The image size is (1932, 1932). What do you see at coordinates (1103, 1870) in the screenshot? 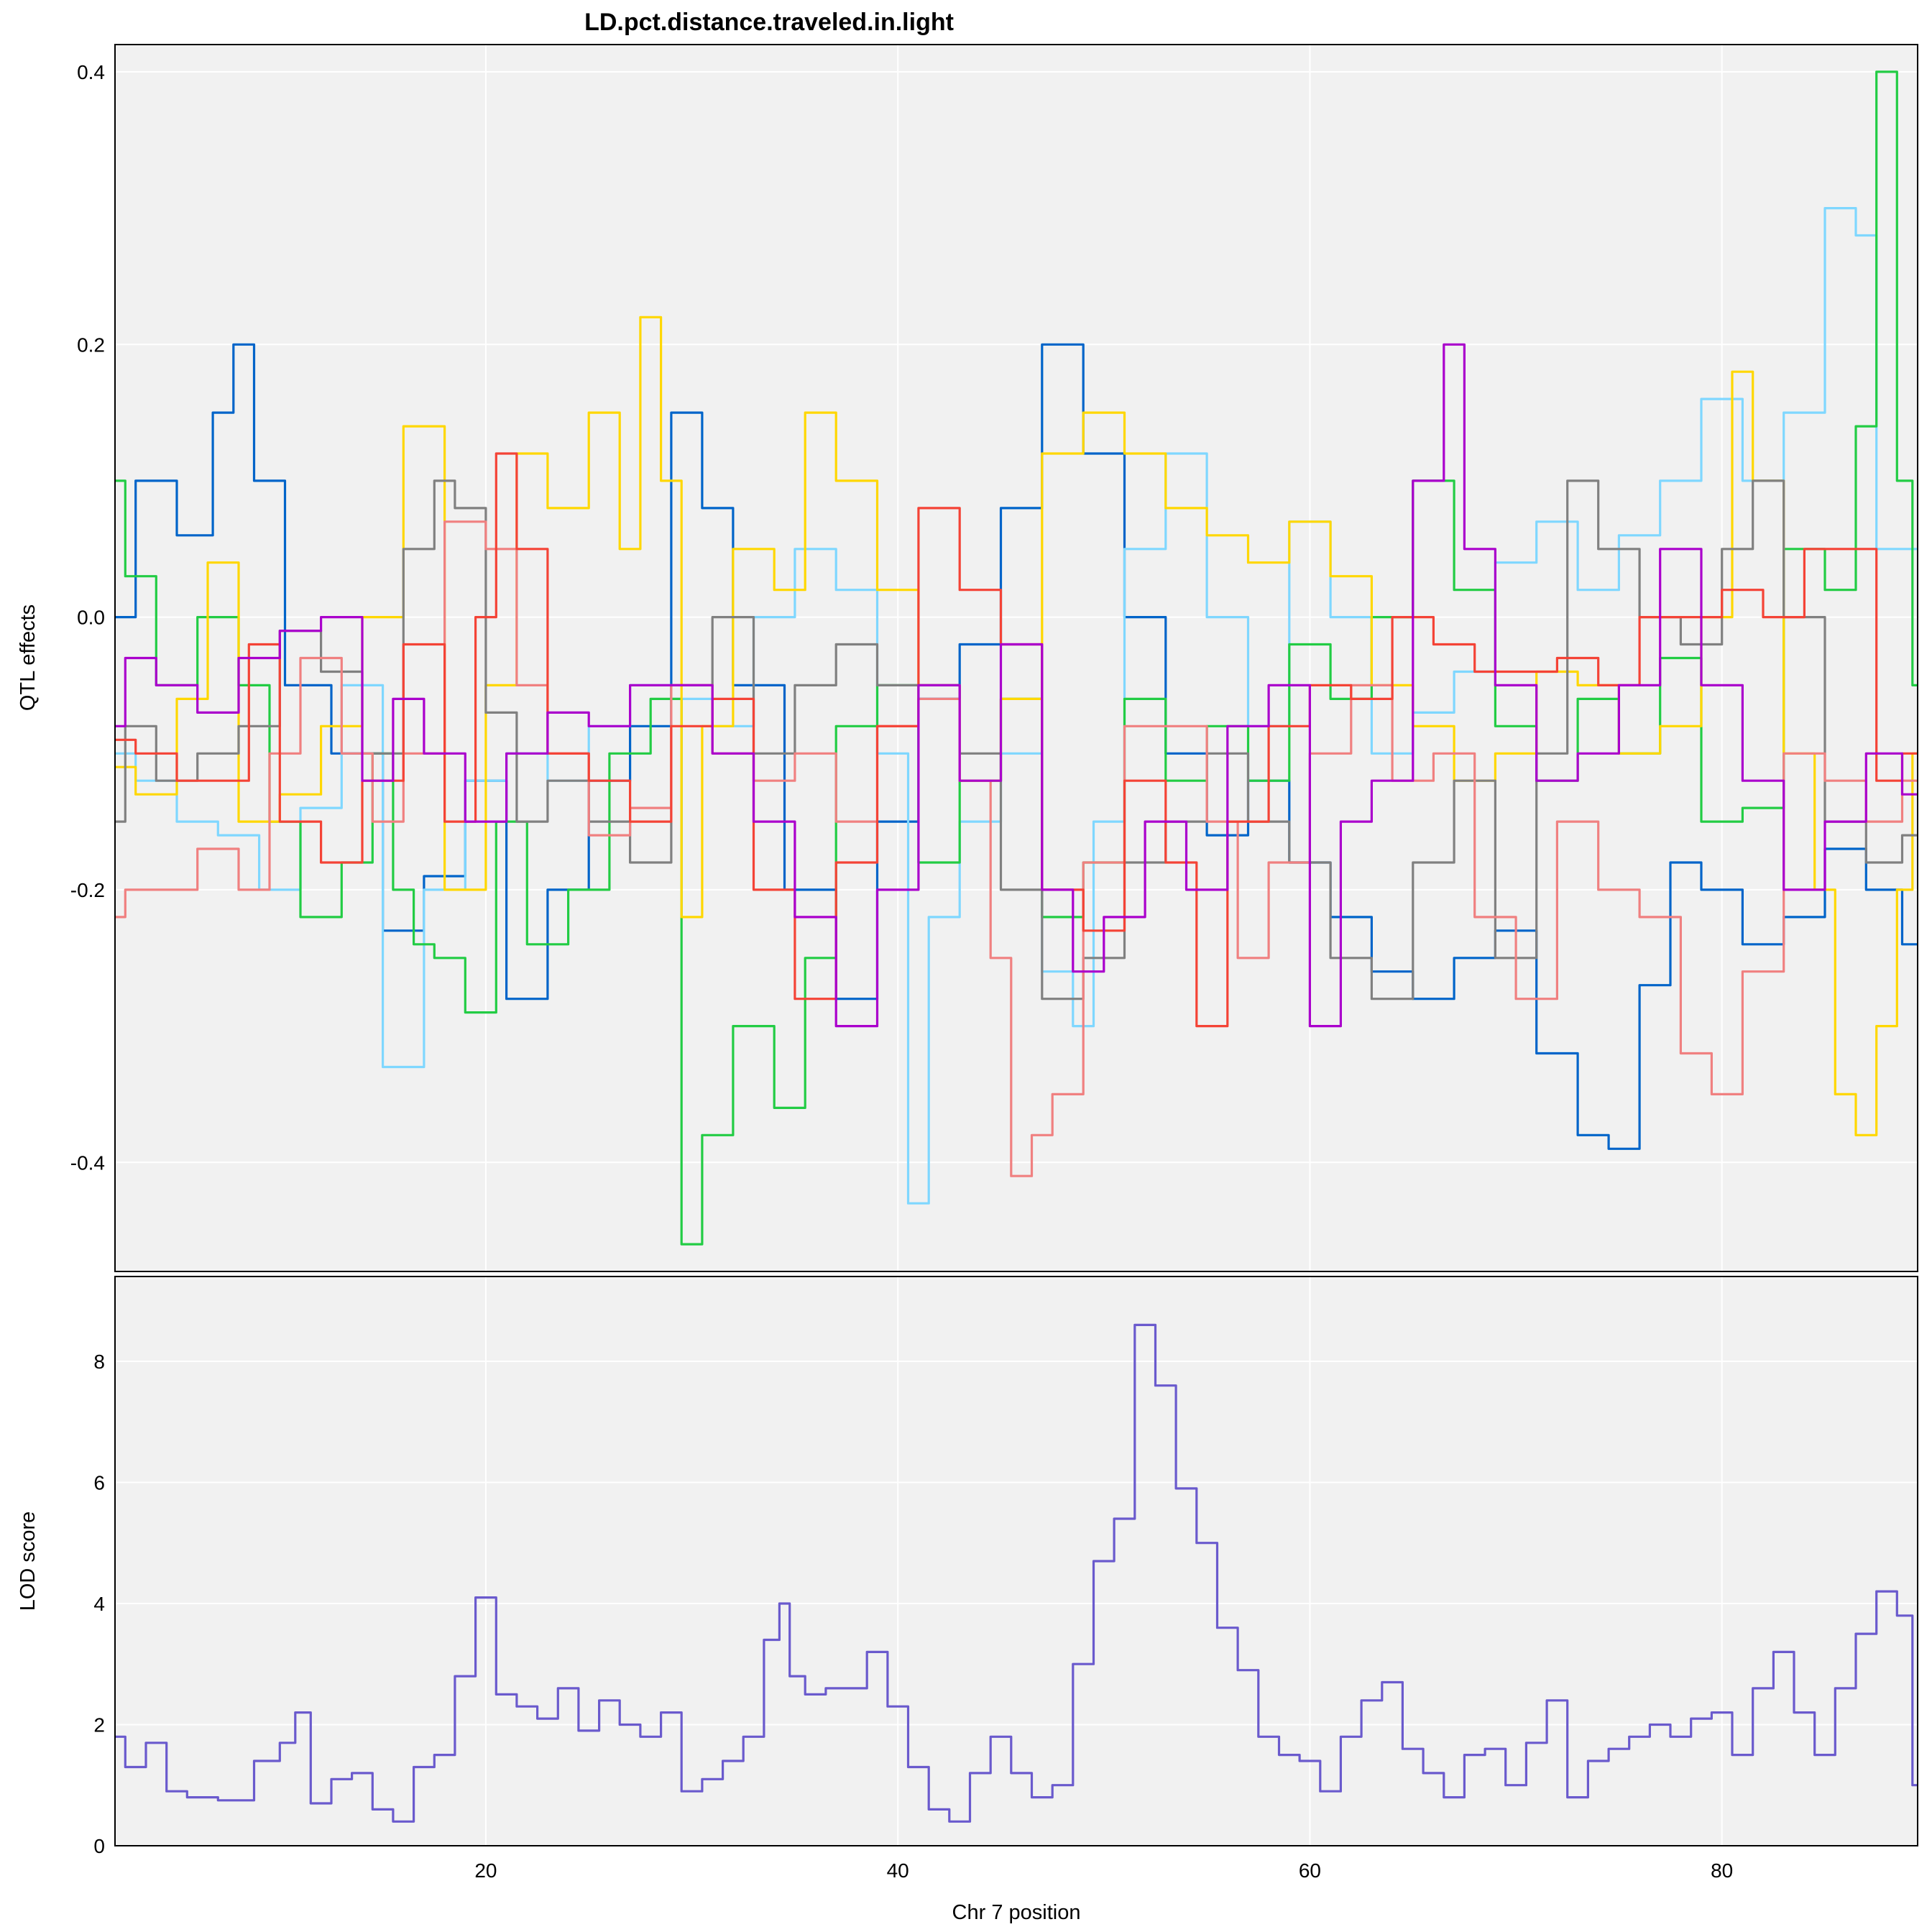
I see `x-tick-labels: 20 40 60 80` at bounding box center [1103, 1870].